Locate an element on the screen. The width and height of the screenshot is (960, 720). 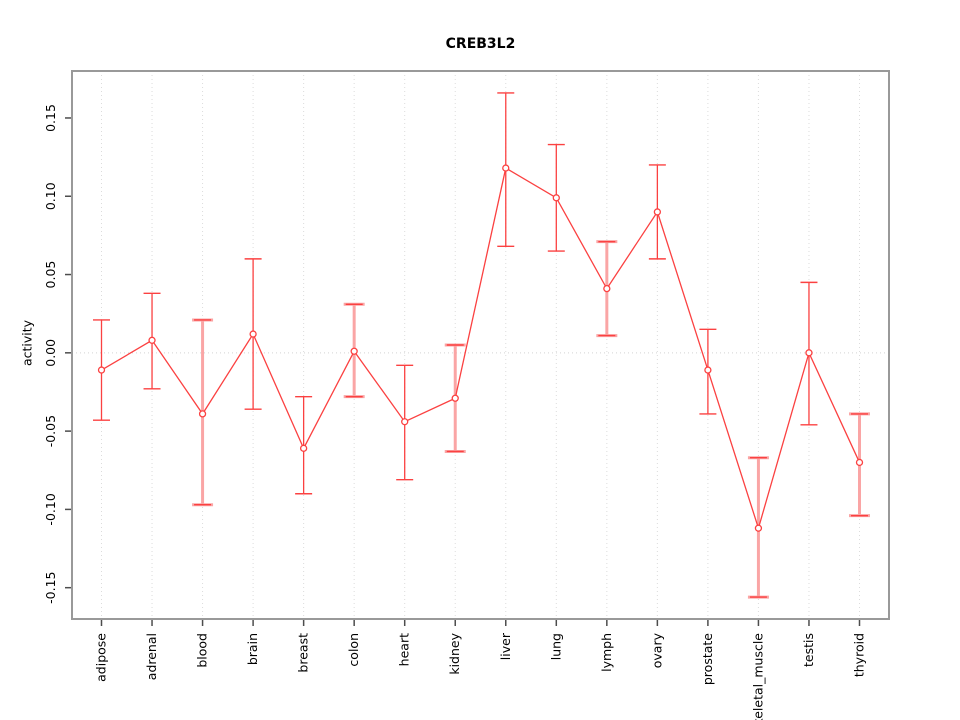
y-tick-label: 0.05 is located at coordinates (50, 275).